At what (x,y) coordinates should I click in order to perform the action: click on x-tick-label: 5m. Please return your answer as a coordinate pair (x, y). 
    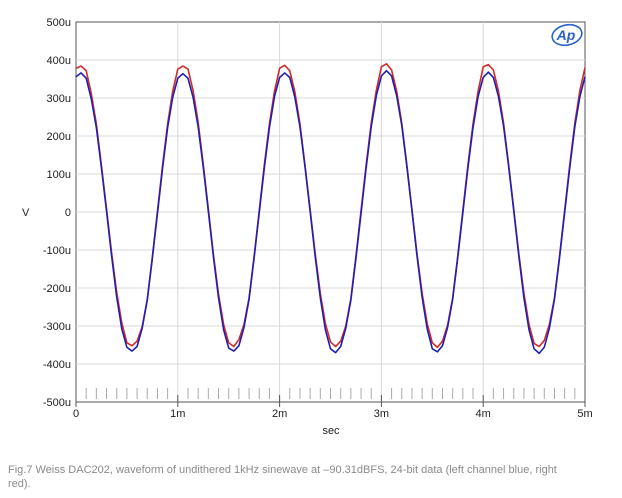
    Looking at the image, I should click on (584, 414).